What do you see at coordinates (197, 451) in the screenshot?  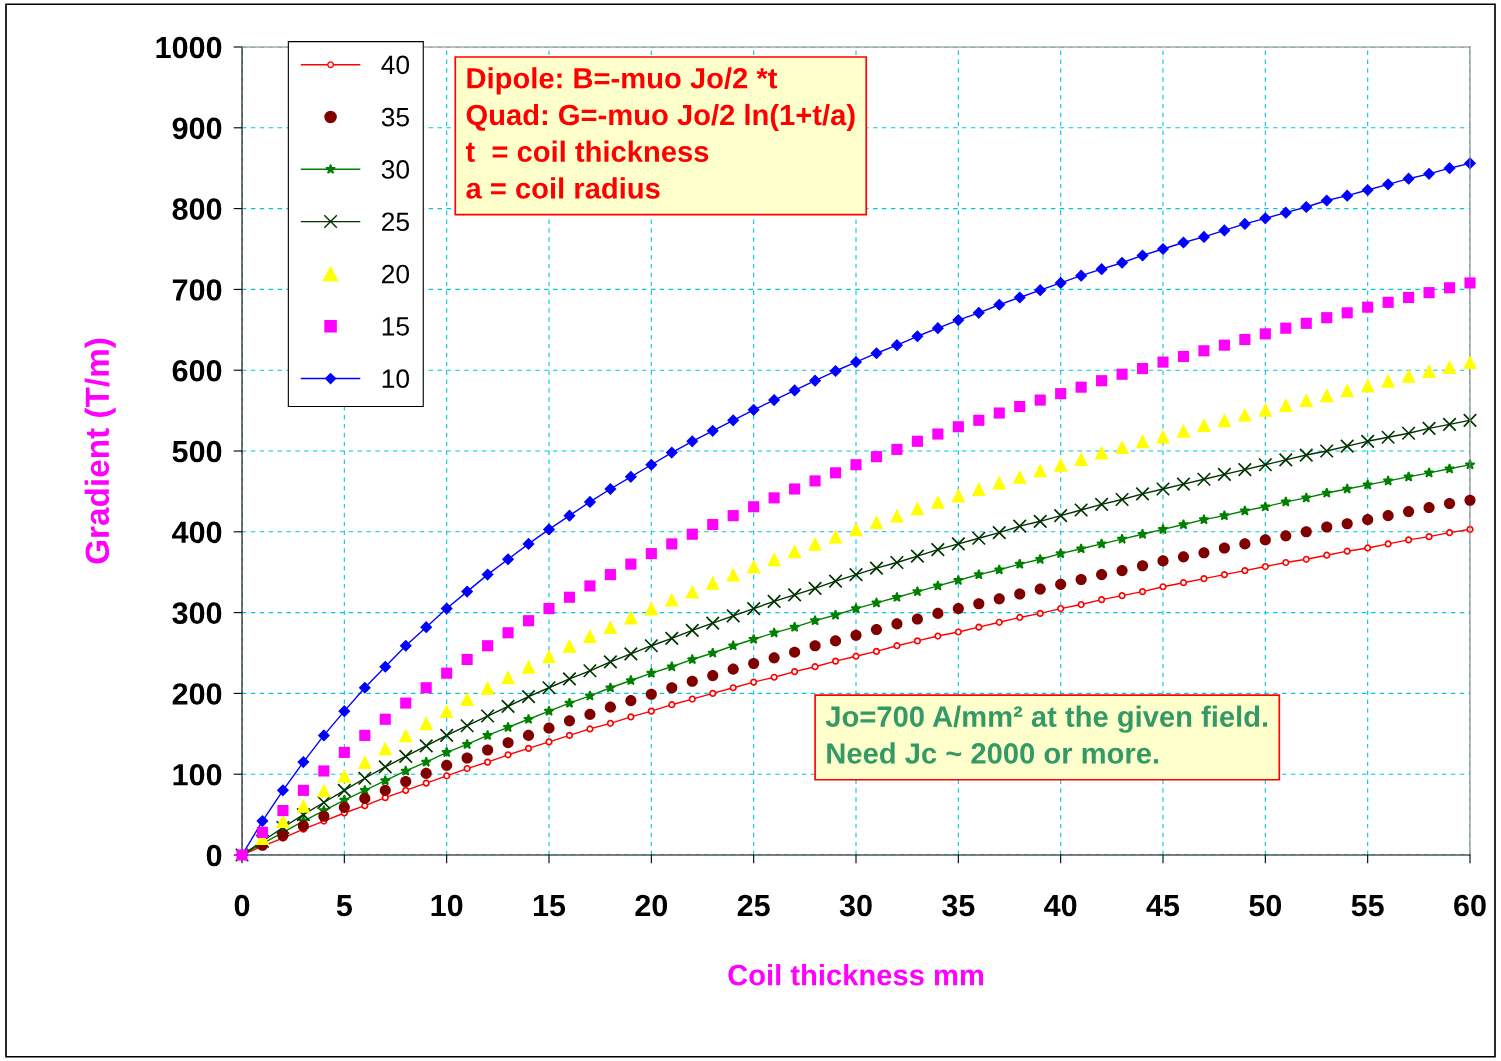 I see `y-tick-label: 500` at bounding box center [197, 451].